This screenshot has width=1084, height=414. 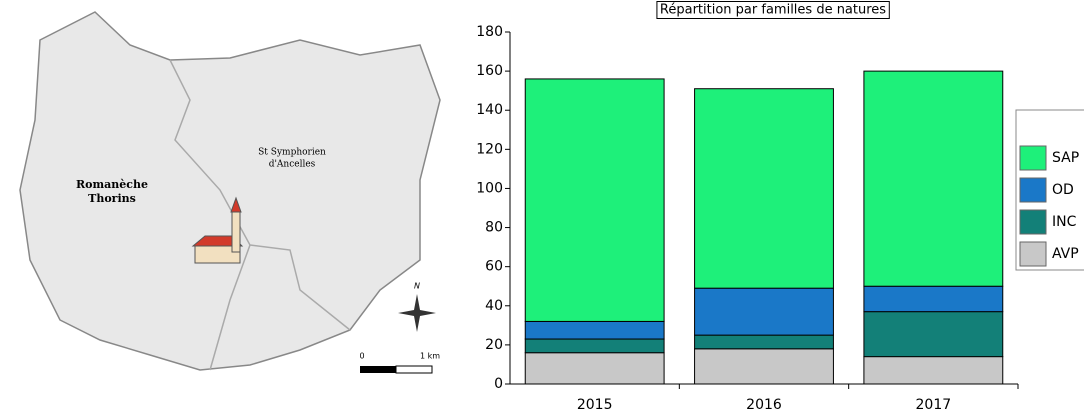 What do you see at coordinates (595, 405) in the screenshot?
I see `x-tick-label: 2015` at bounding box center [595, 405].